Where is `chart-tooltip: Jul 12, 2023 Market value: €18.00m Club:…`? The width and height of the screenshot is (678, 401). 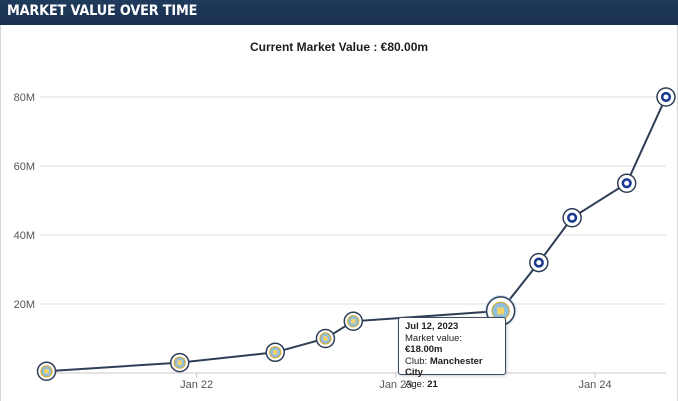 chart-tooltip: Jul 12, 2023 Market value: €18.00m Club:… is located at coordinates (452, 353).